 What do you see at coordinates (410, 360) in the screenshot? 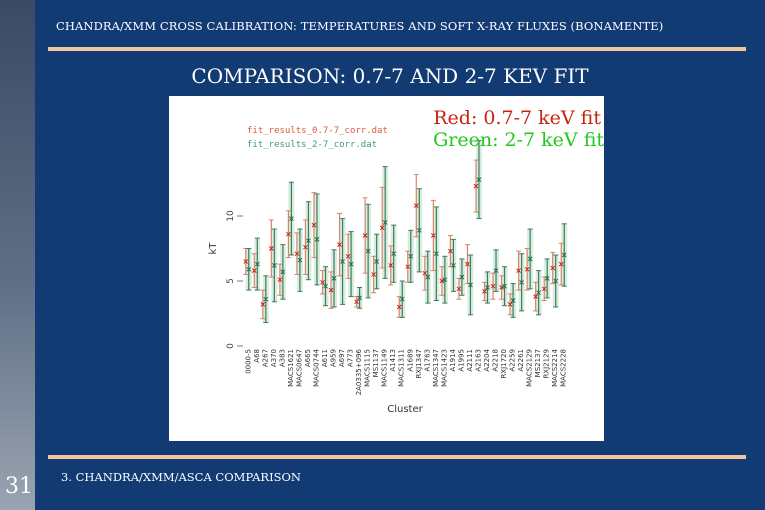
I see `x-tick-label: A1689` at bounding box center [410, 360].